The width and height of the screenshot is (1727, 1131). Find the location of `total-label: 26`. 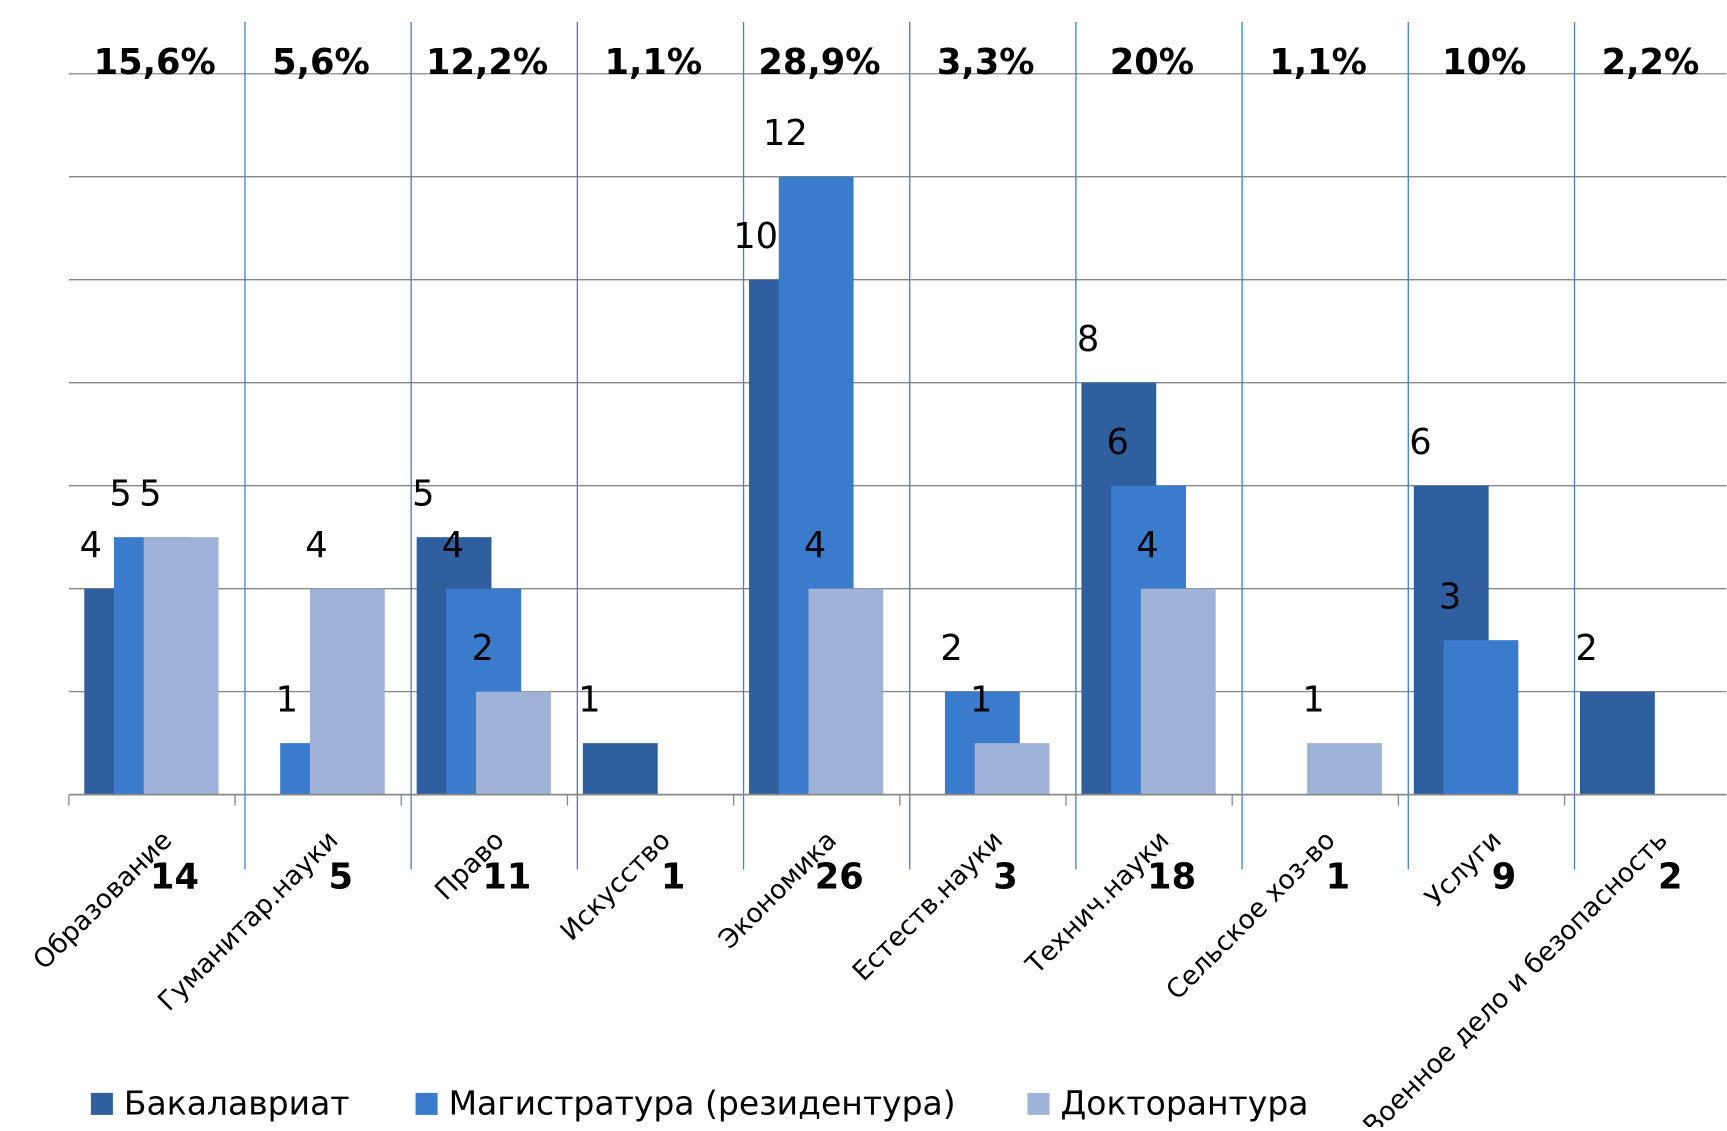

total-label: 26 is located at coordinates (839, 876).